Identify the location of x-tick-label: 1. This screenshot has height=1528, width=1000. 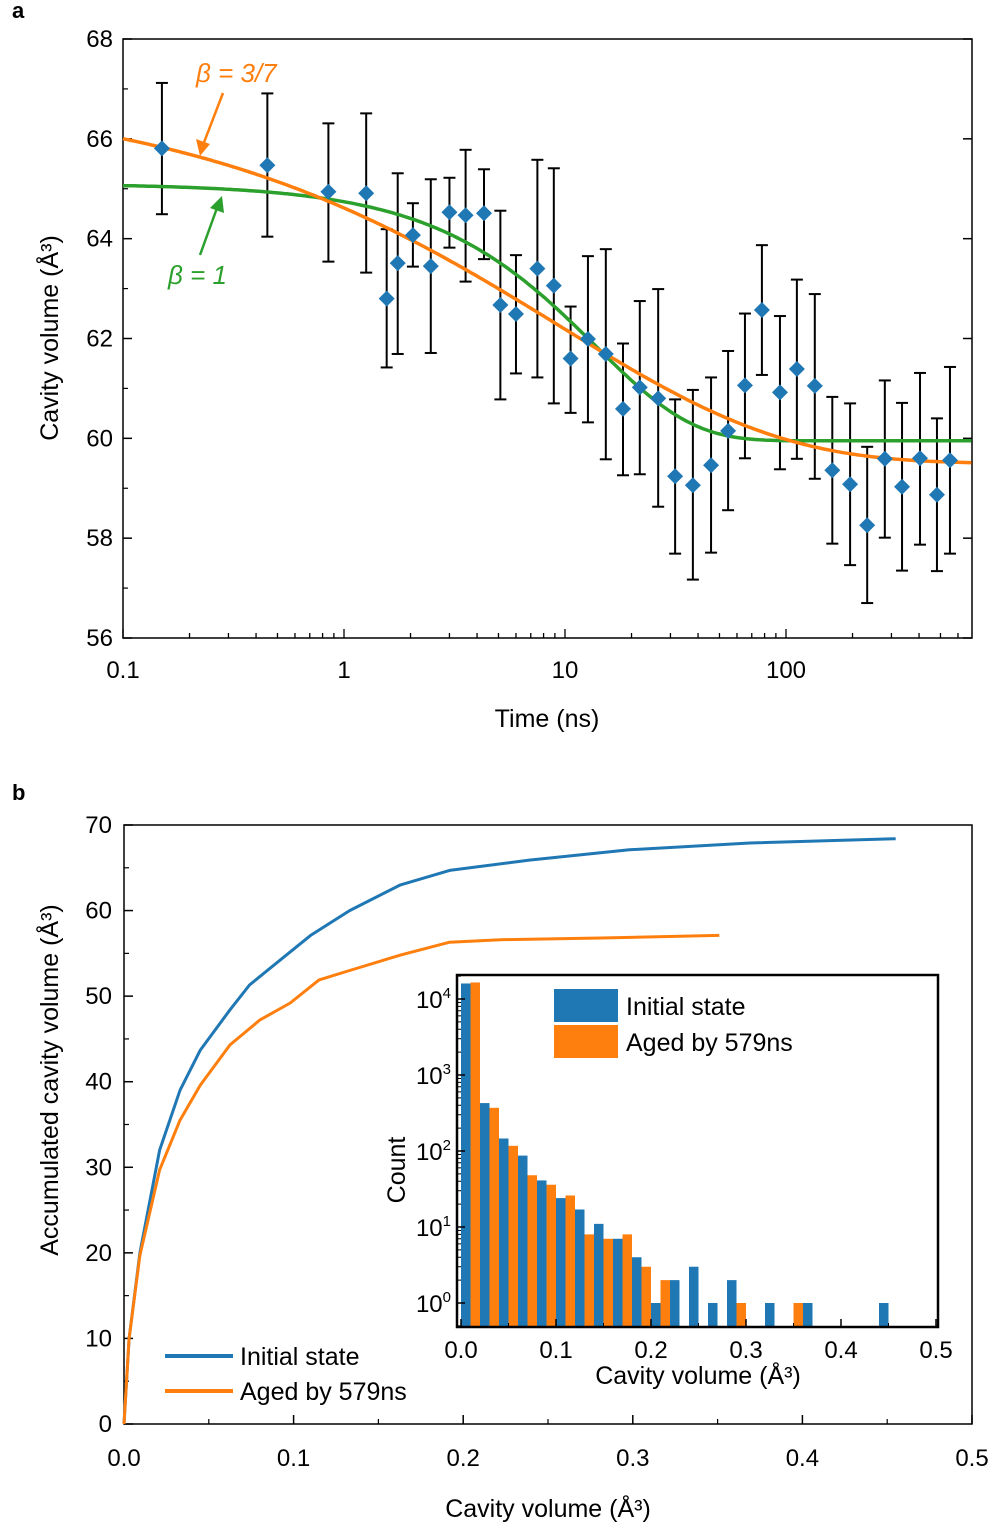
(343, 670).